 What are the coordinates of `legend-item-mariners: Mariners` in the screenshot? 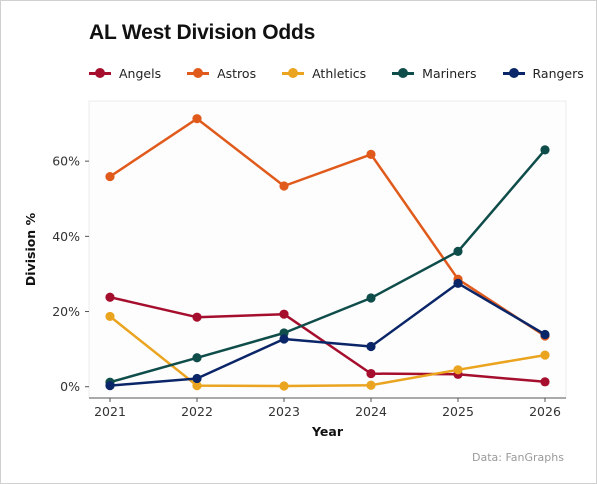 It's located at (434, 73).